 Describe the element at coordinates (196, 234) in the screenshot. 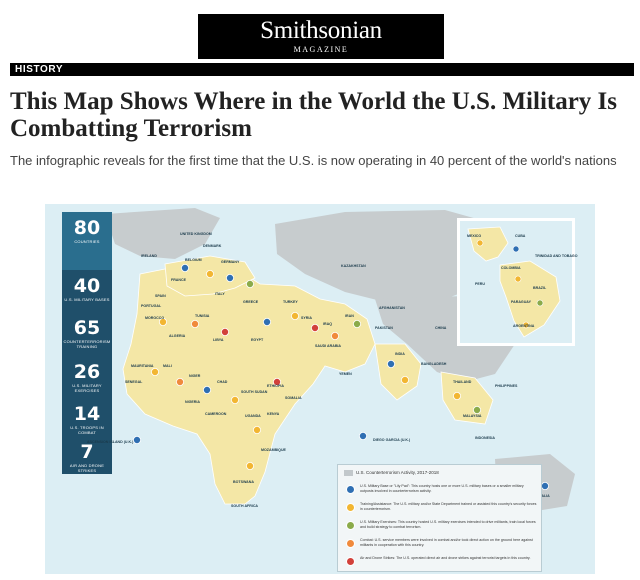

I see `country-label: UNITED KINGDOM` at that location.